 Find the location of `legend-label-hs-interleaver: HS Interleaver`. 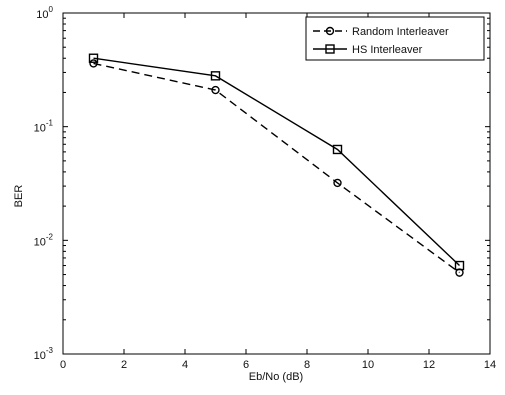

legend-label-hs-interleaver: HS Interleaver is located at coordinates (387, 50).